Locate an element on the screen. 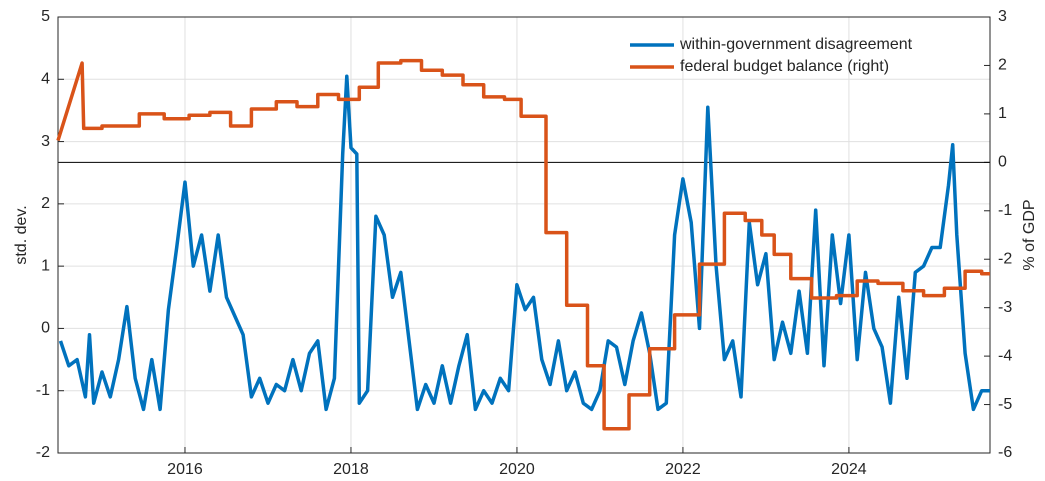  y-tick-label: 4 is located at coordinates (45, 79).